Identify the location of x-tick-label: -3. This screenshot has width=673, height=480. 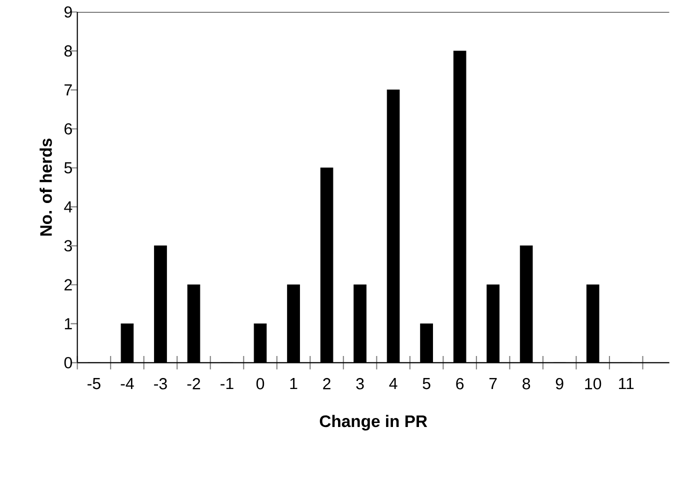
(160, 384).